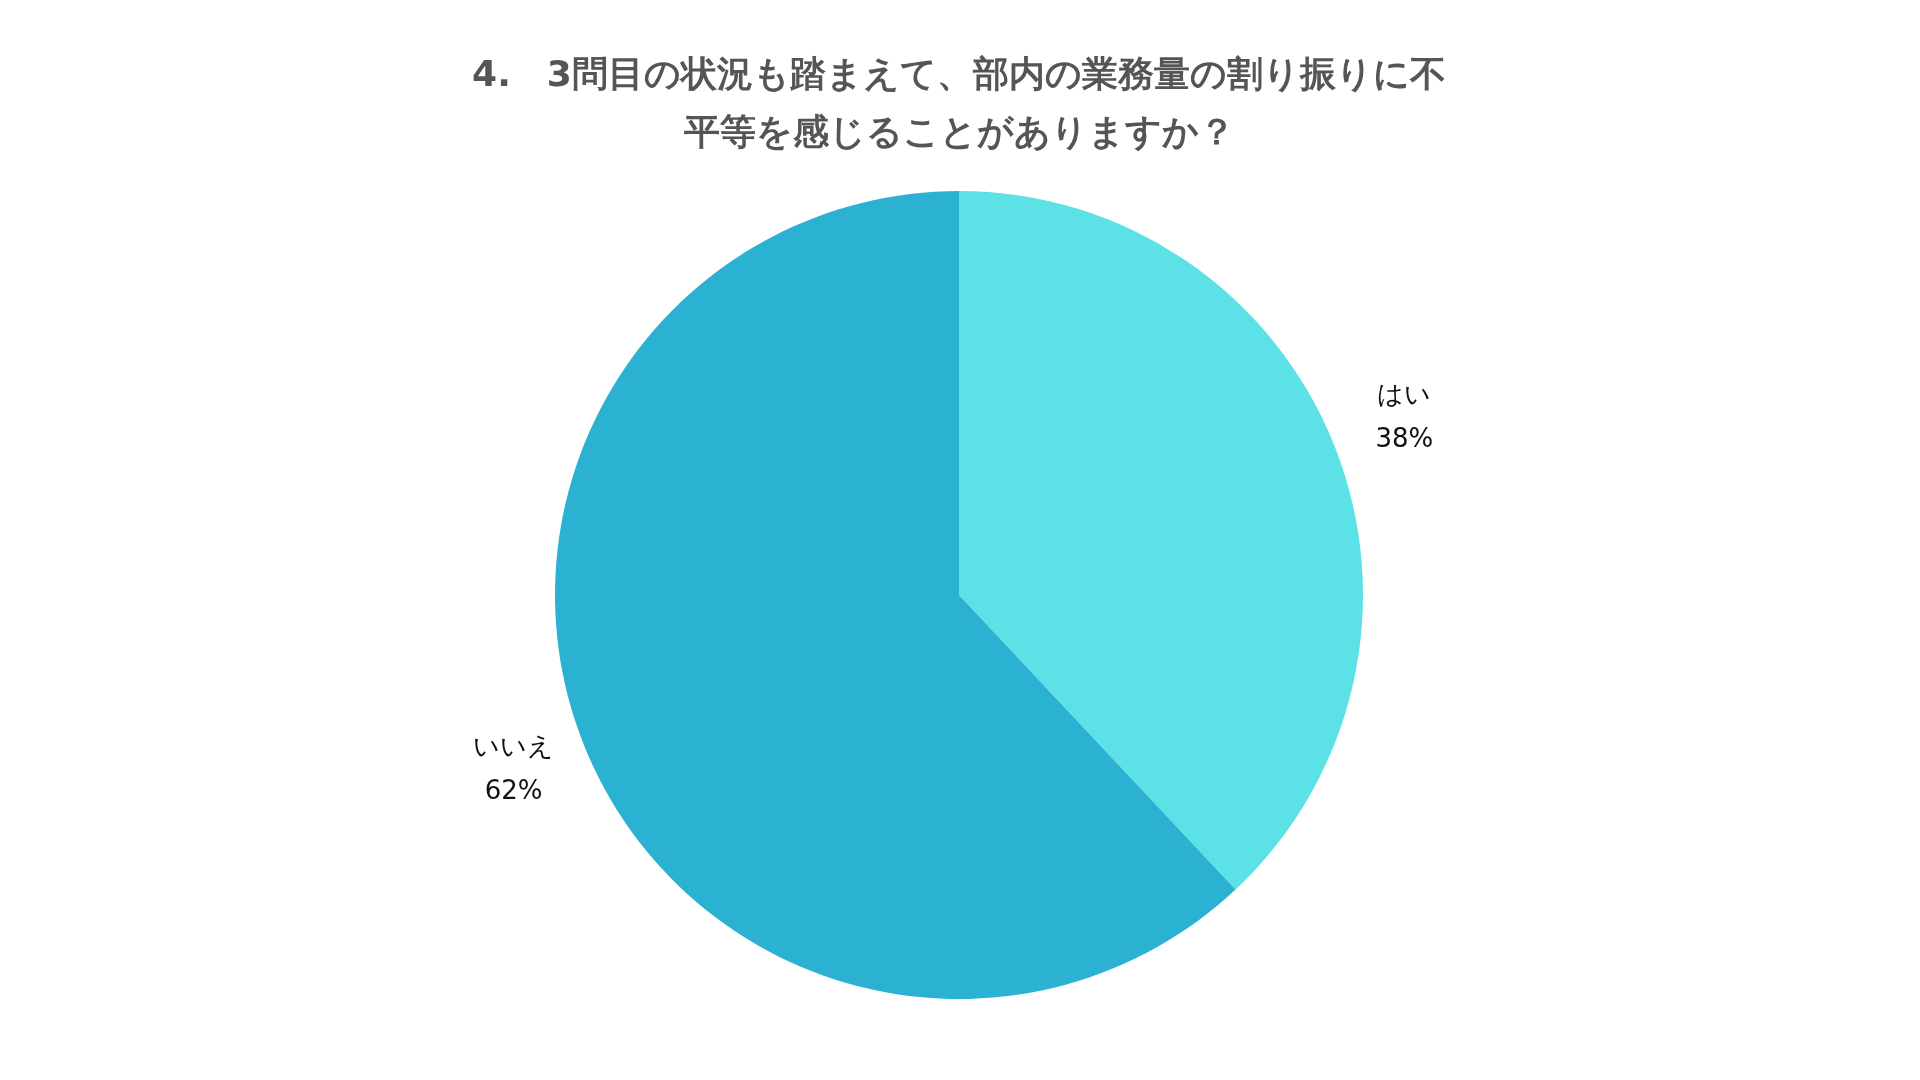 This screenshot has width=1920, height=1080. I want to click on slice-label: いいえ, so click(514, 746).